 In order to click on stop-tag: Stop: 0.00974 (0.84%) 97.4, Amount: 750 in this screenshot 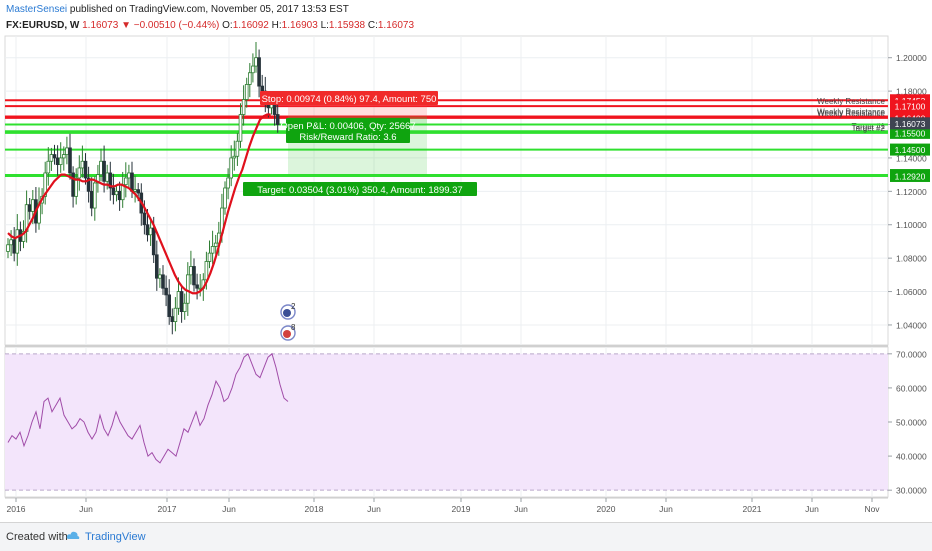, I will do `click(349, 98)`.